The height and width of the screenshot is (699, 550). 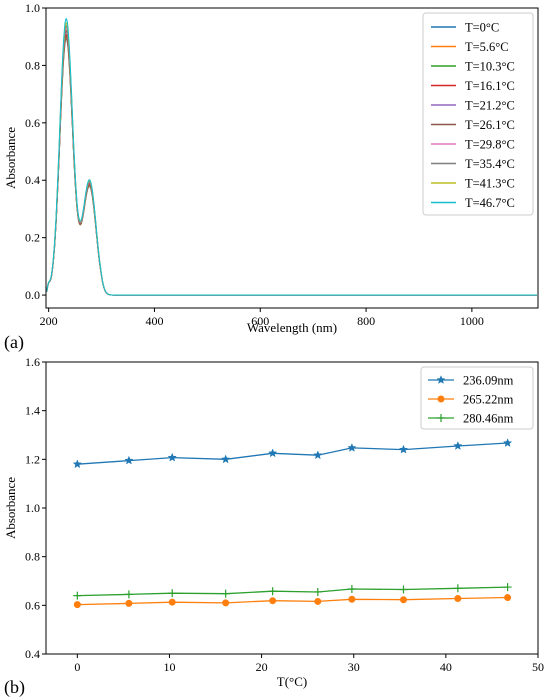 What do you see at coordinates (490, 164) in the screenshot?
I see `legend-label: T=35.4°C` at bounding box center [490, 164].